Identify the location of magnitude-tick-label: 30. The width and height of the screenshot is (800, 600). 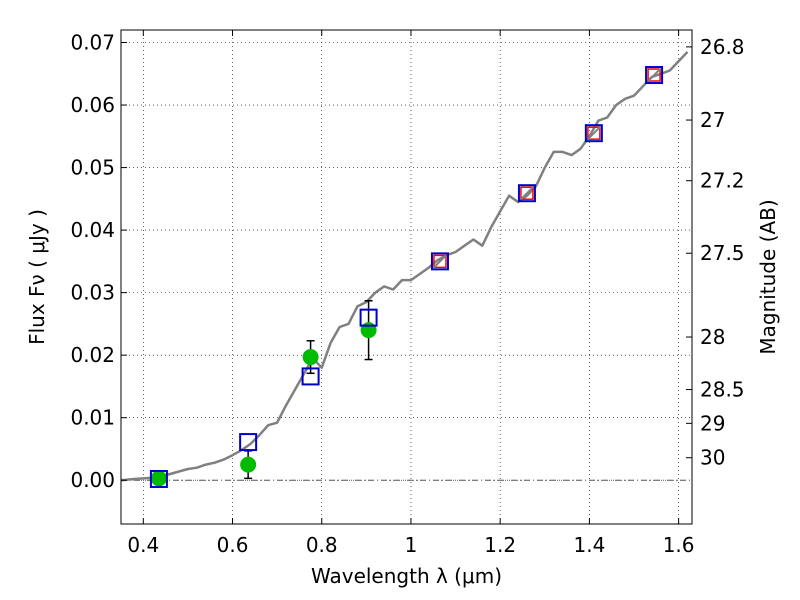
(712, 458).